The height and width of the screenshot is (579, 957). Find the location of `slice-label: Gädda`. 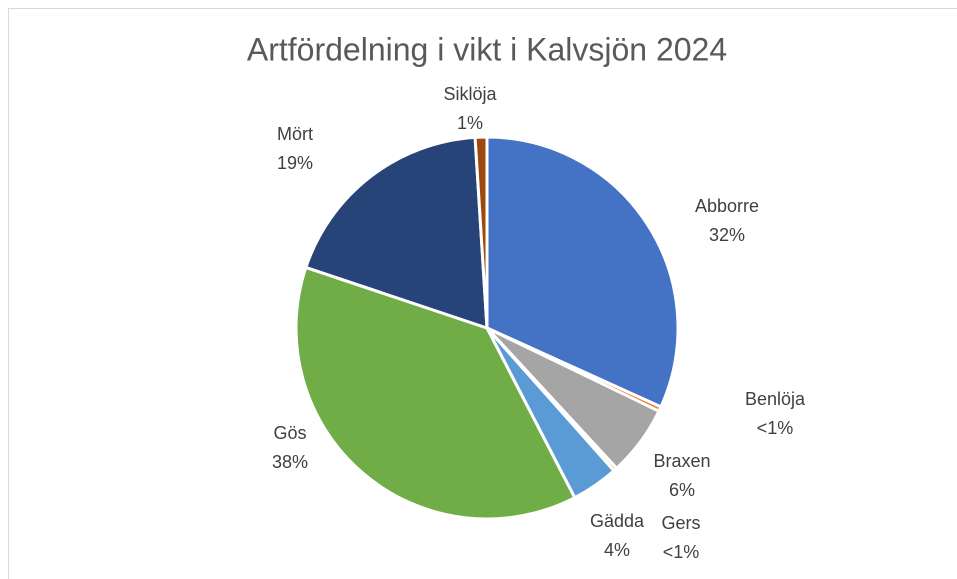

slice-label: Gädda is located at coordinates (617, 521).